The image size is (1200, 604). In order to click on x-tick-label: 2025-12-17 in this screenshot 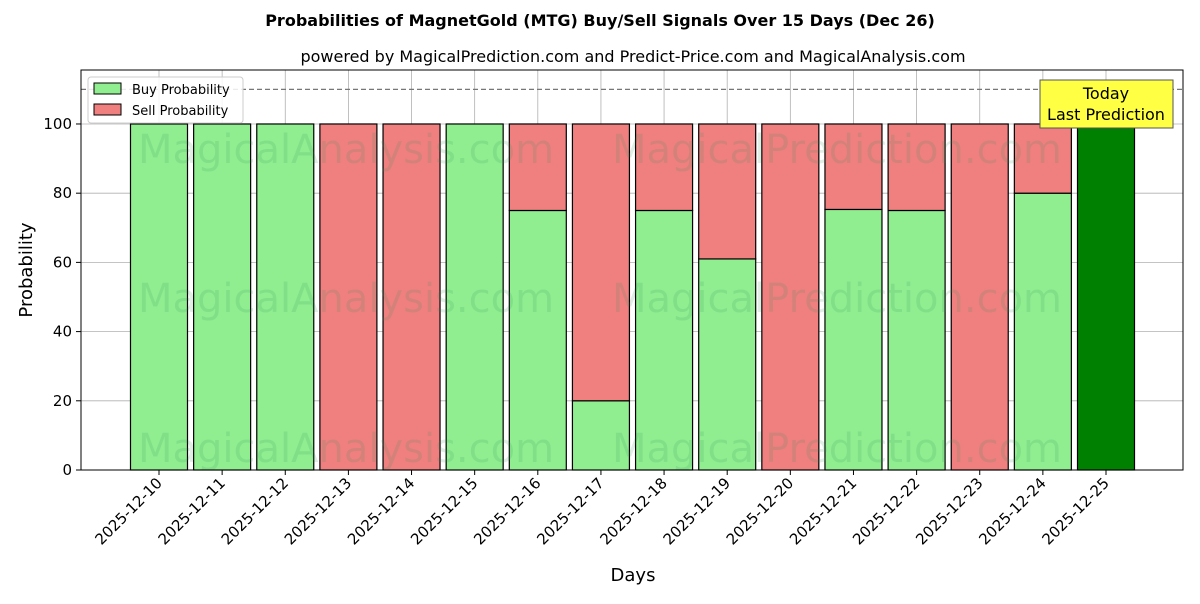, I will do `click(570, 511)`.